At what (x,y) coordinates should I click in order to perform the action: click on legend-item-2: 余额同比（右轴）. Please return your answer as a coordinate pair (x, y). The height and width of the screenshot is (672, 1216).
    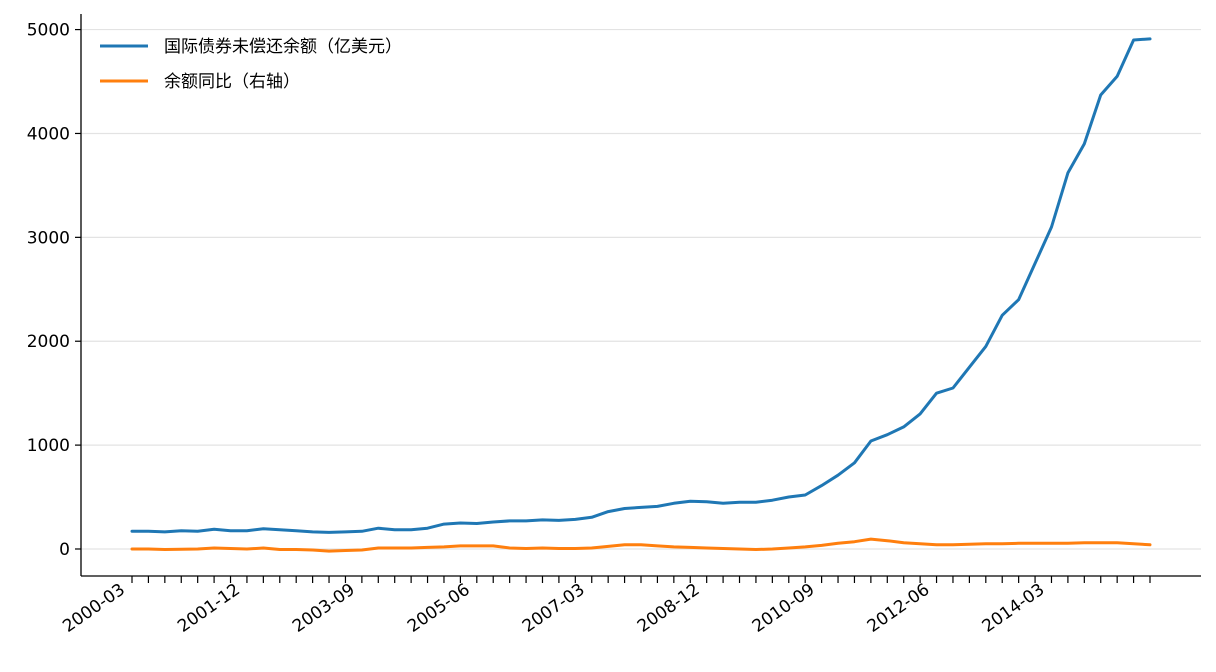
    Looking at the image, I should click on (200, 82).